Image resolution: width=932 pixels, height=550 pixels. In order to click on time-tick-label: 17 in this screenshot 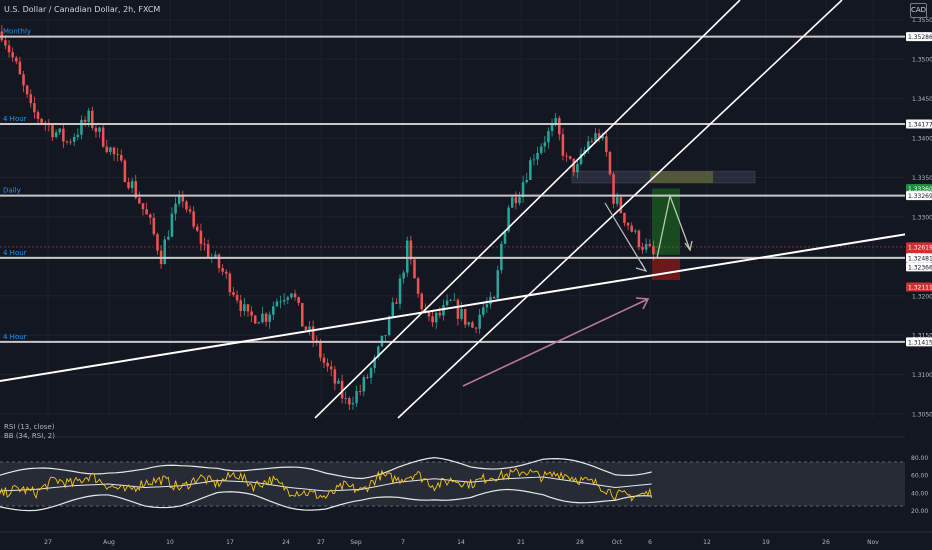, I will do `click(230, 542)`.